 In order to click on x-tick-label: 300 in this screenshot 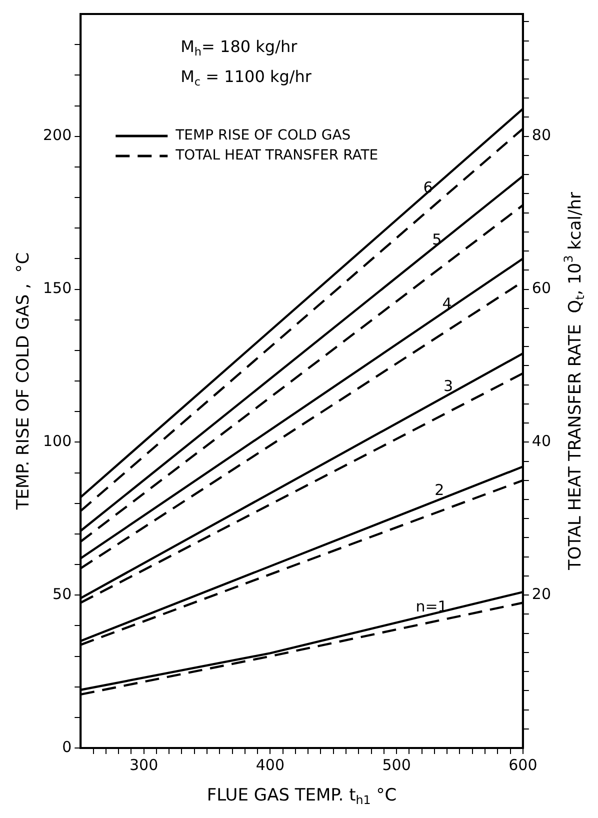, I will do `click(143, 765)`.